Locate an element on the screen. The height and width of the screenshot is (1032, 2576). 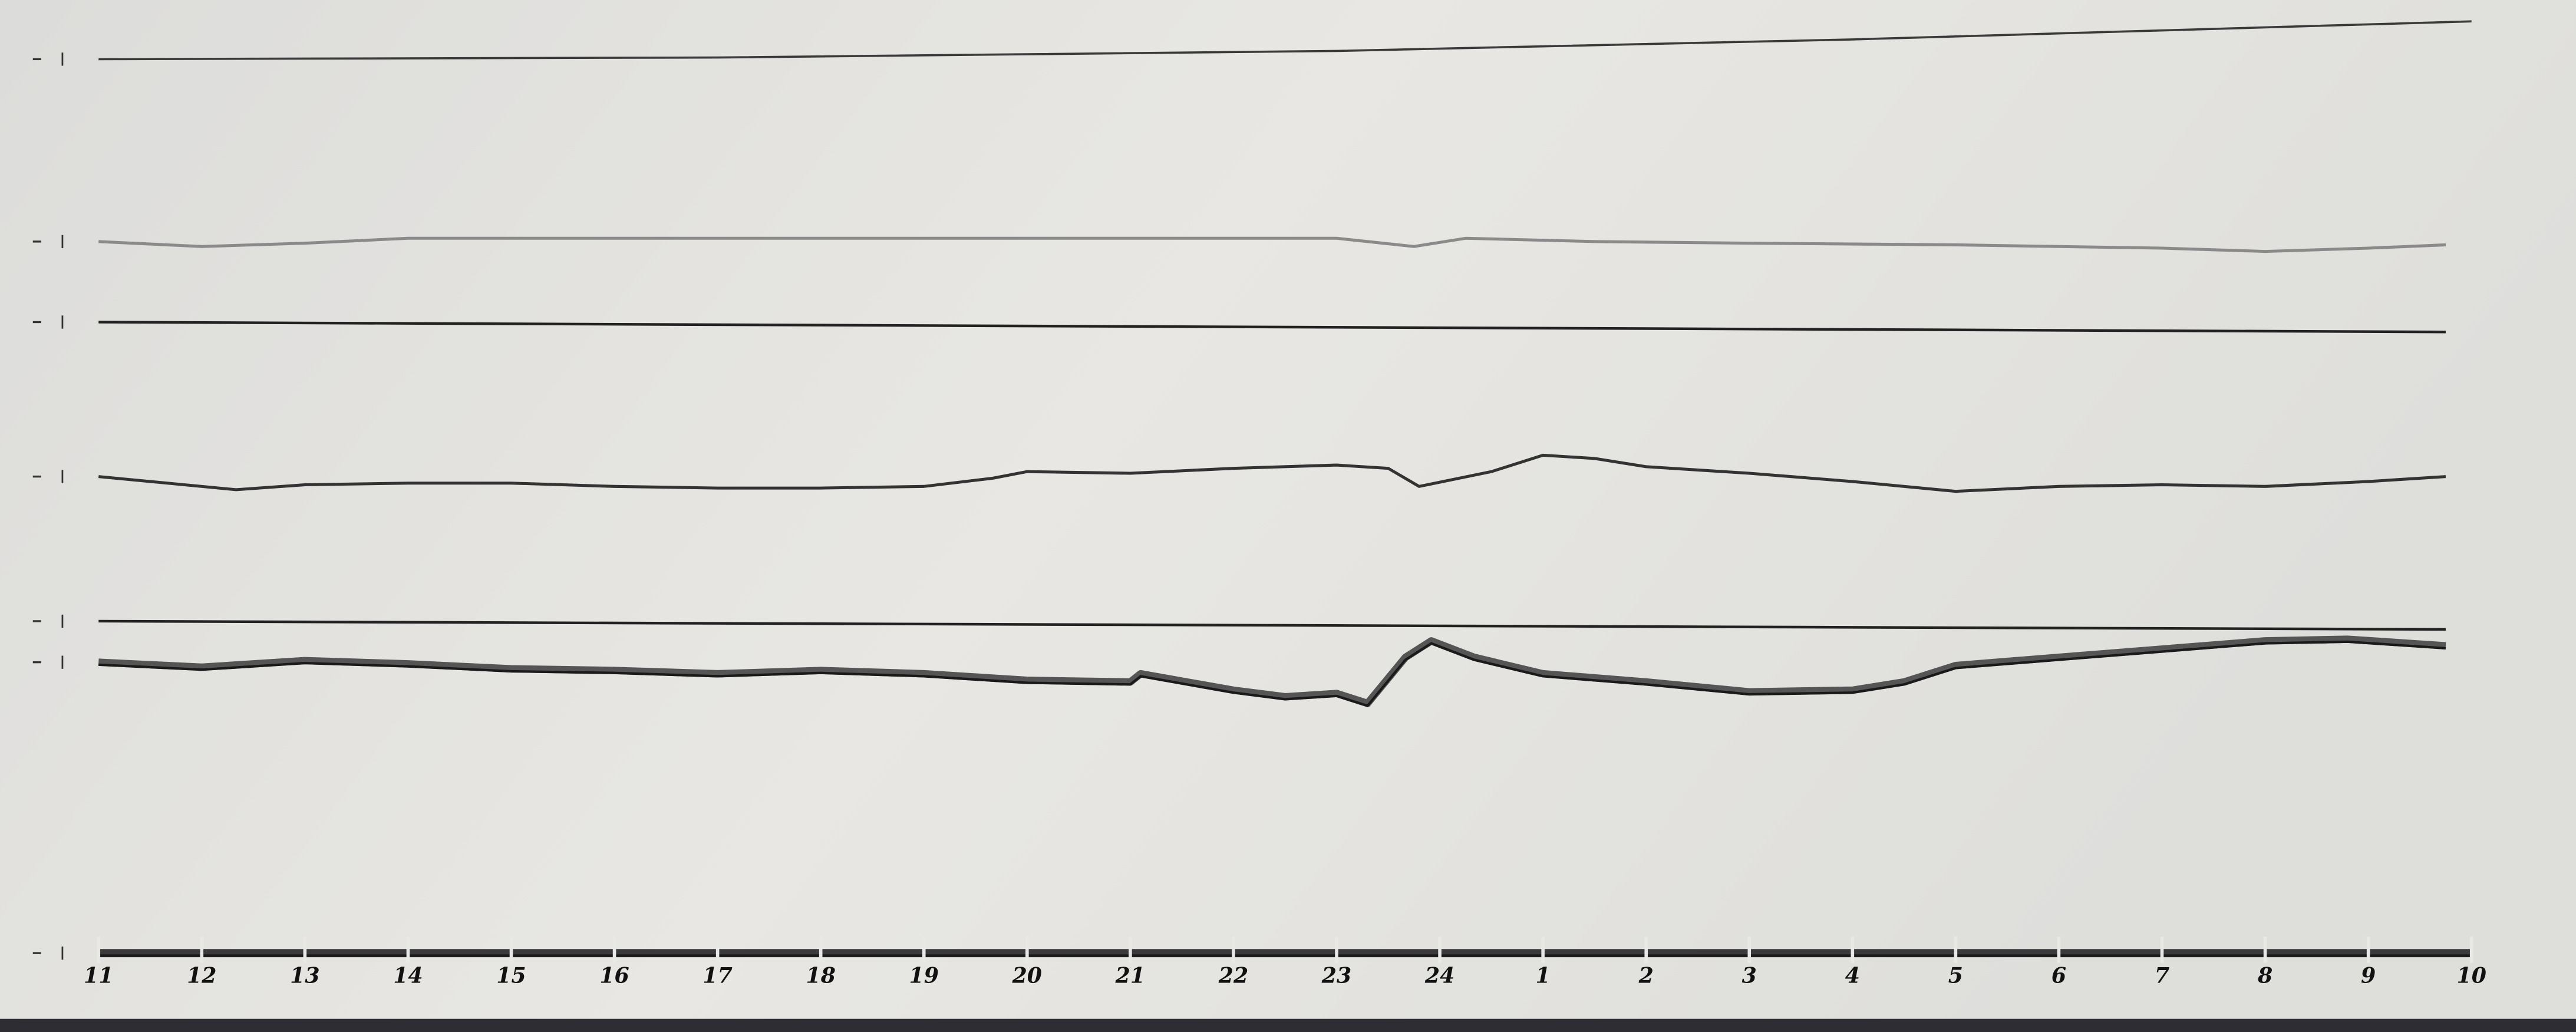
hour-label: 6 is located at coordinates (2058, 975).